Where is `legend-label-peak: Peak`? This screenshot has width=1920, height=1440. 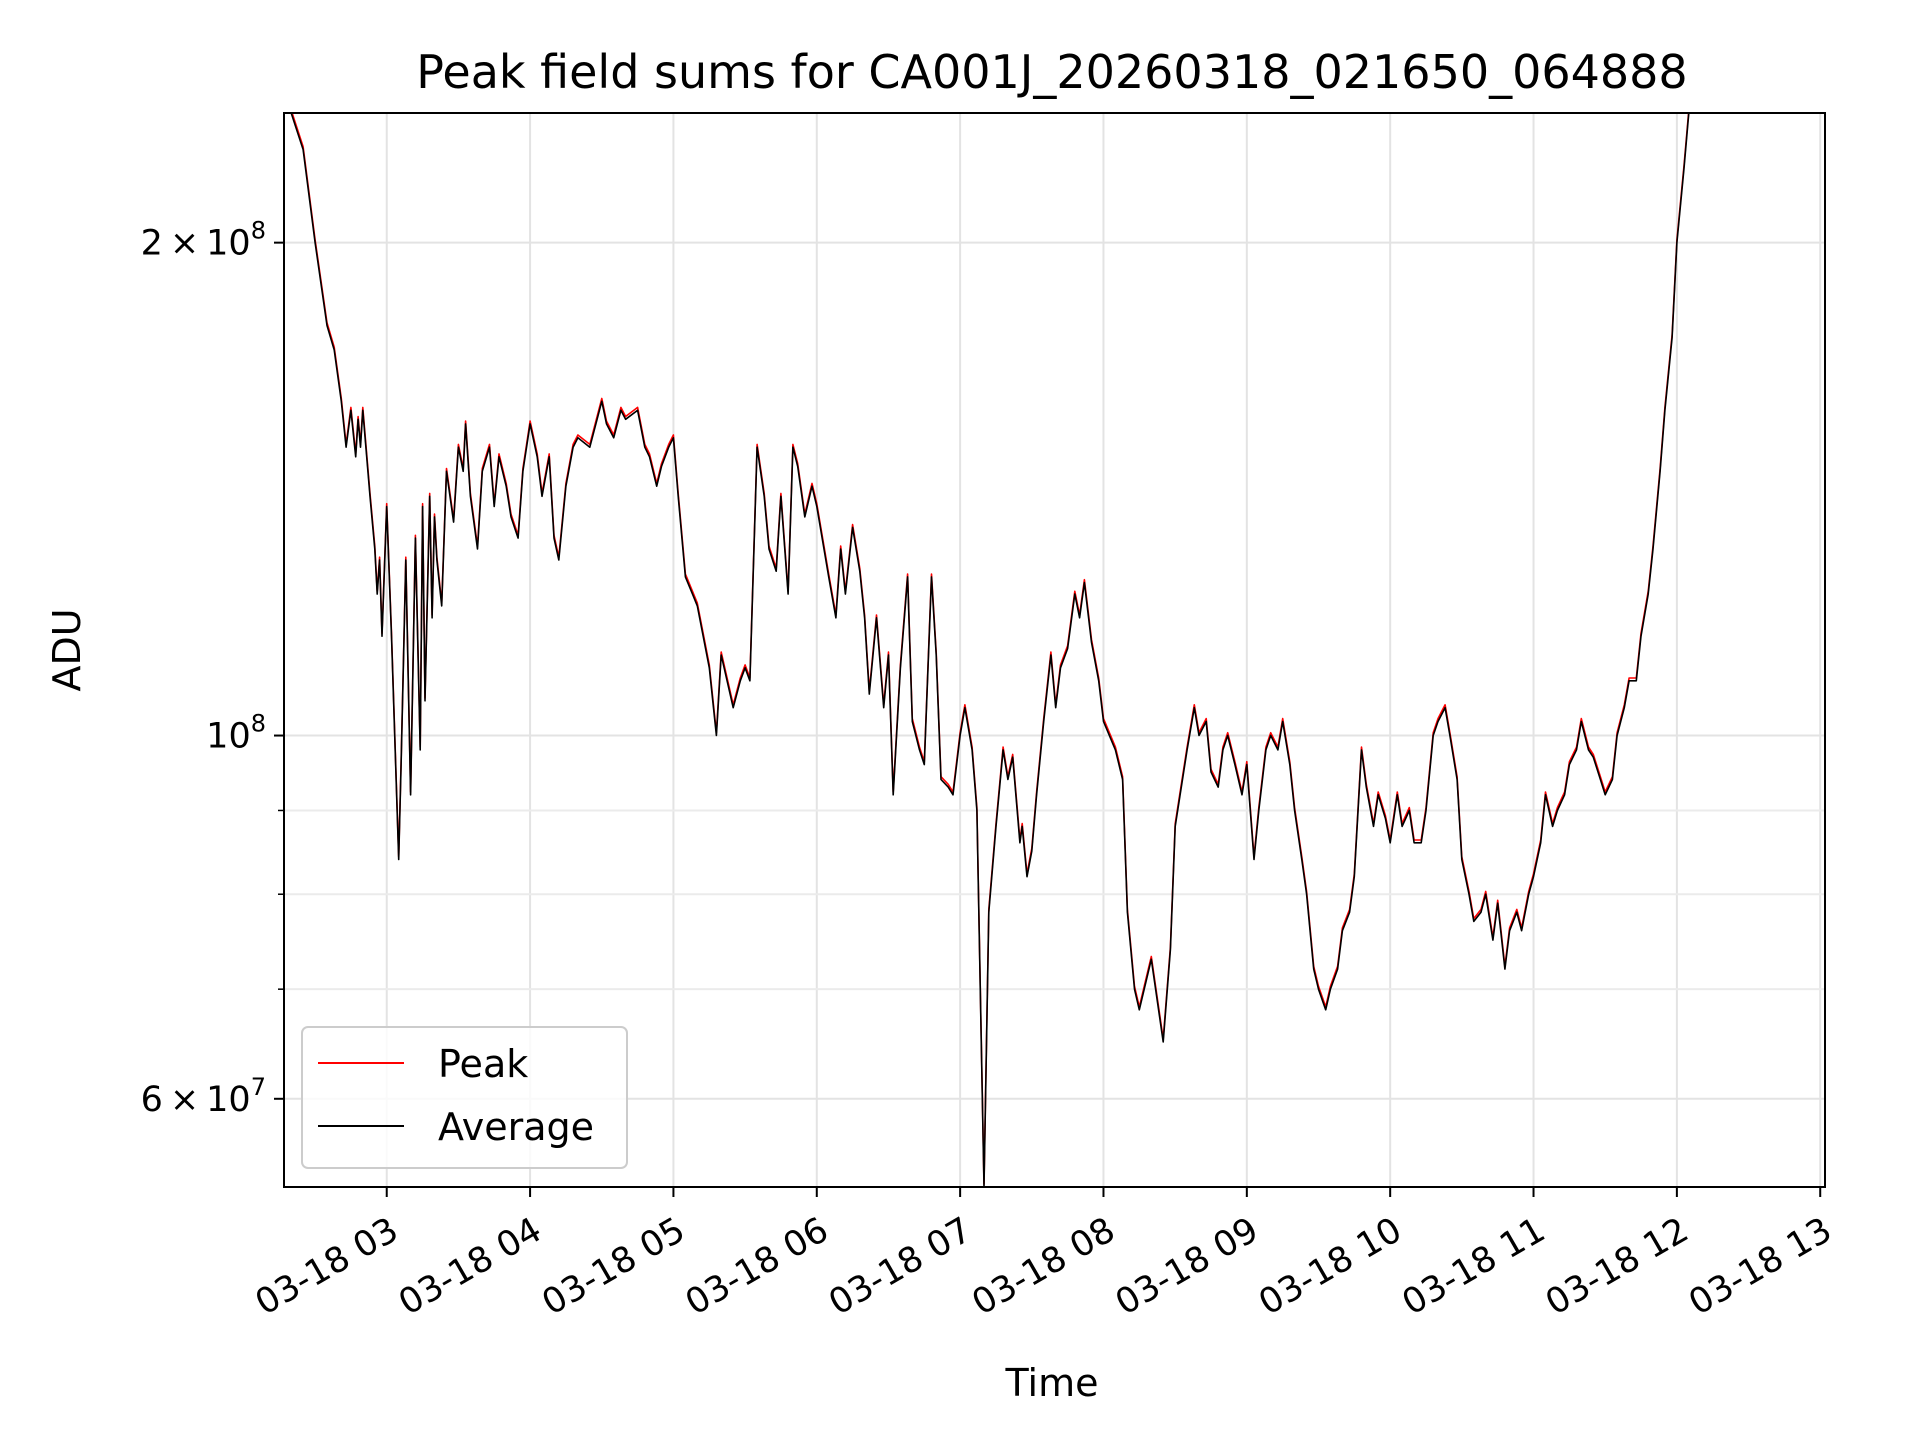 legend-label-peak: Peak is located at coordinates (483, 1064).